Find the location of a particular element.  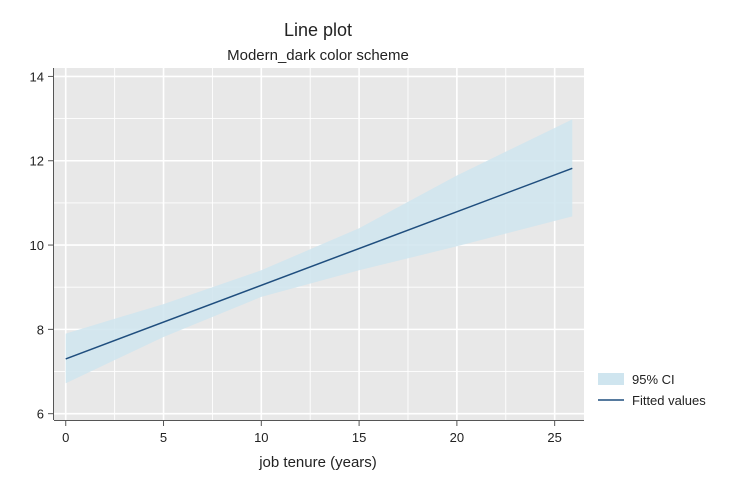

legend-ci-swatch is located at coordinates (611, 379).